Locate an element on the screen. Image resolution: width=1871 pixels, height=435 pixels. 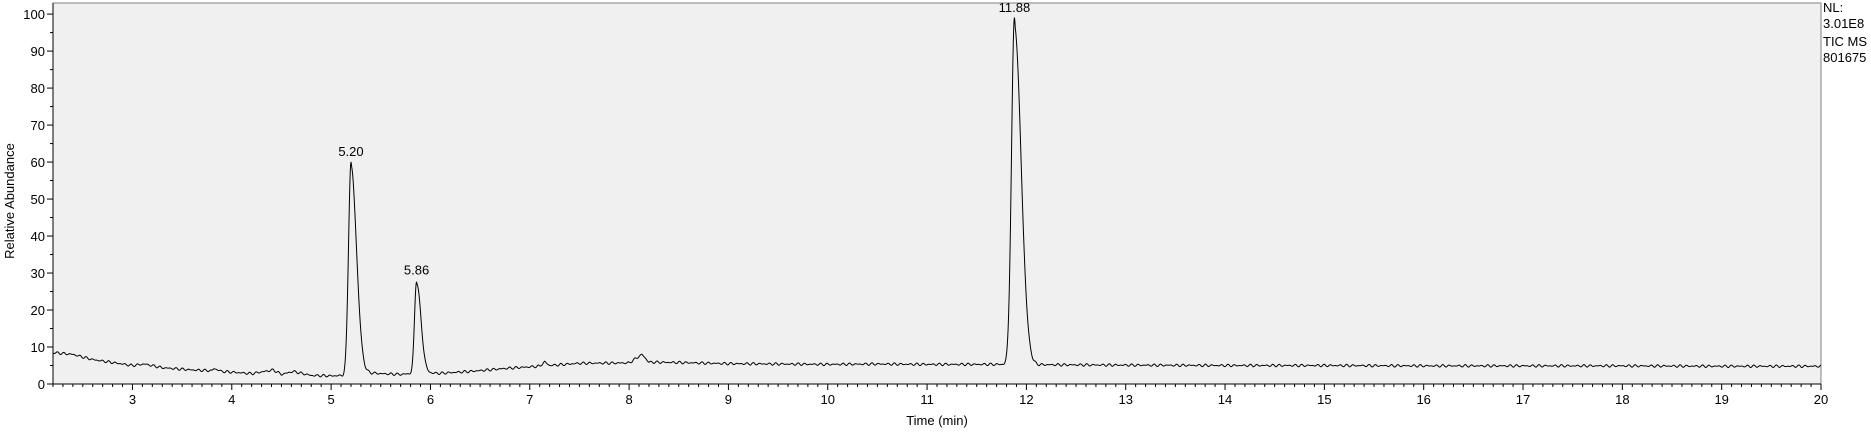
x-tick-label-16: 16 is located at coordinates (1423, 399).